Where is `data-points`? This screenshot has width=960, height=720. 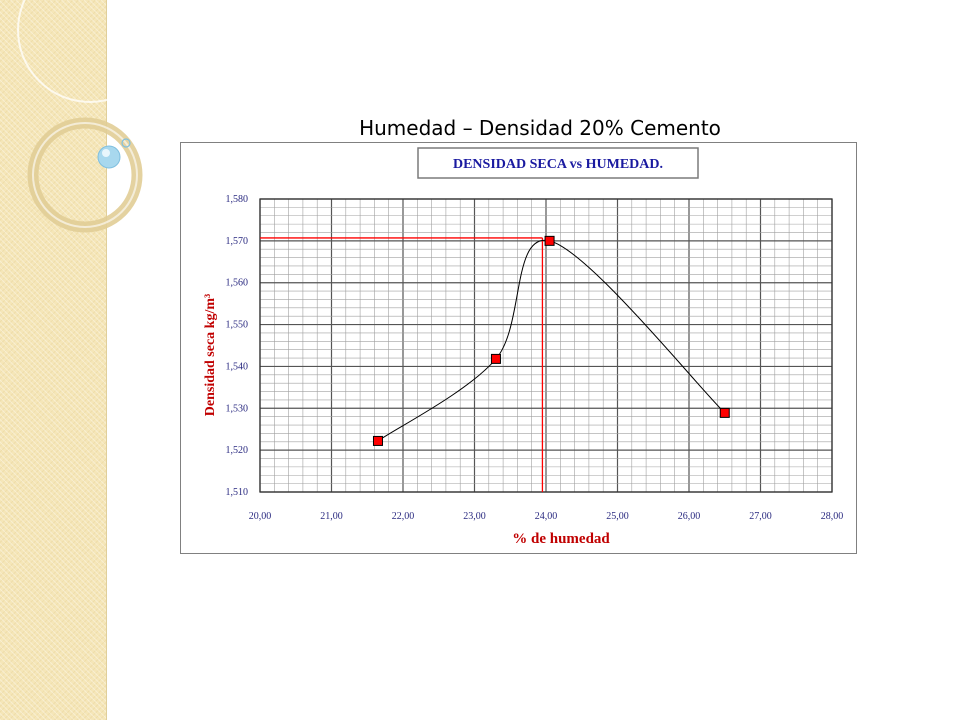
data-points is located at coordinates (551, 340).